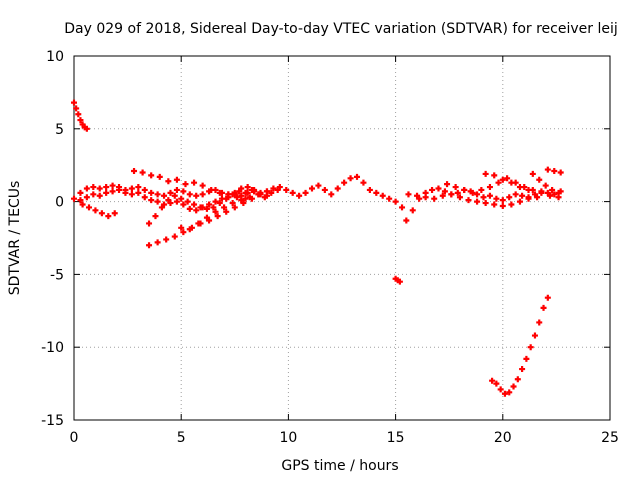 This screenshot has height=480, width=640. Describe the element at coordinates (74, 438) in the screenshot. I see `x-tick-label: 0` at that location.